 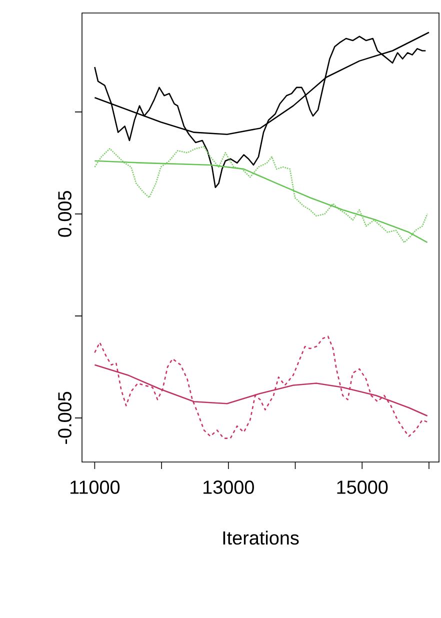 I want to click on y-tick-label: 0.005, so click(x=65, y=214).